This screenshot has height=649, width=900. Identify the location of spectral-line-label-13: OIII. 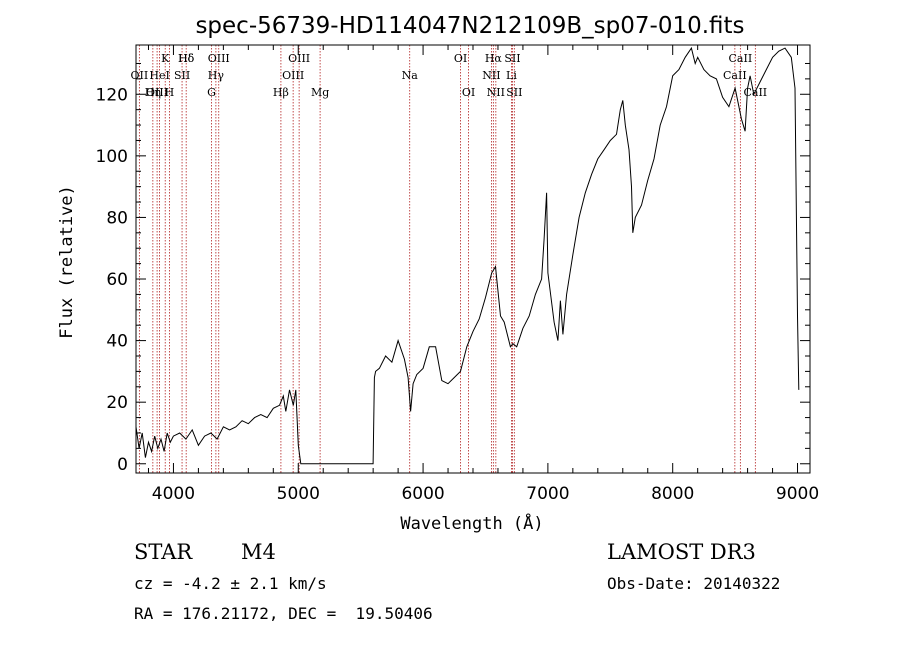
(293, 75).